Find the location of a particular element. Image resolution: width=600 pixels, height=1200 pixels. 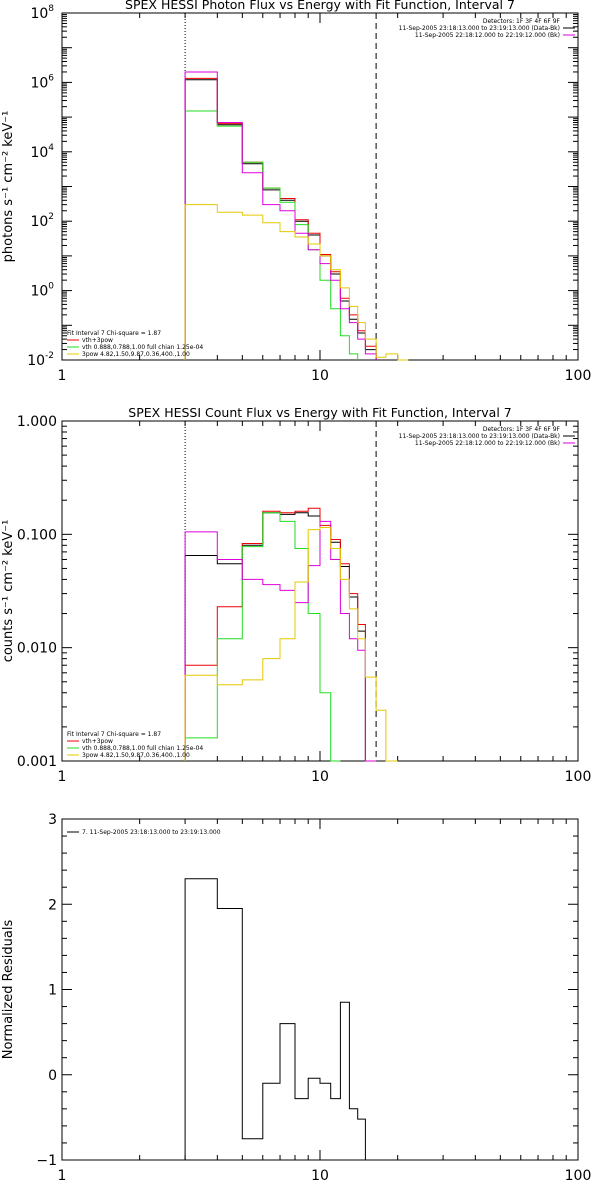

y-tick-label: 2 is located at coordinates (52, 905).